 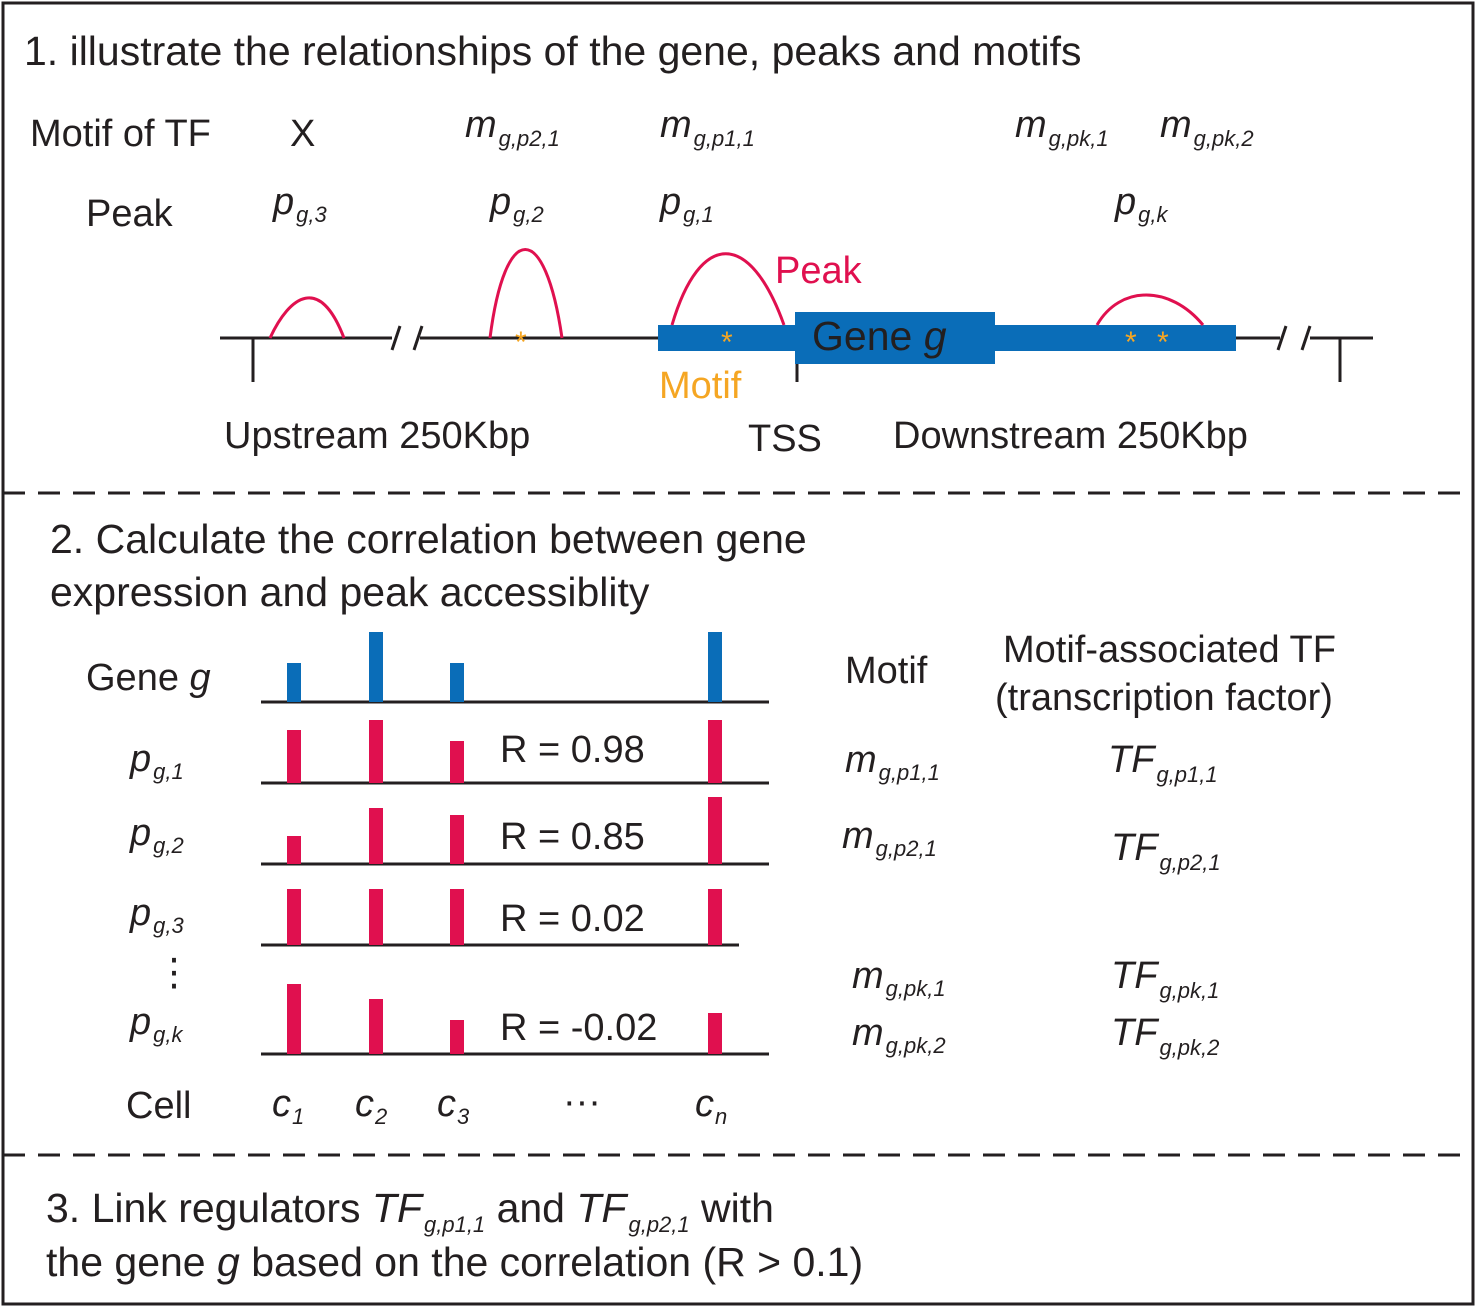 What do you see at coordinates (572, 919) in the screenshot?
I see `r-label-g3: R = 0.02` at bounding box center [572, 919].